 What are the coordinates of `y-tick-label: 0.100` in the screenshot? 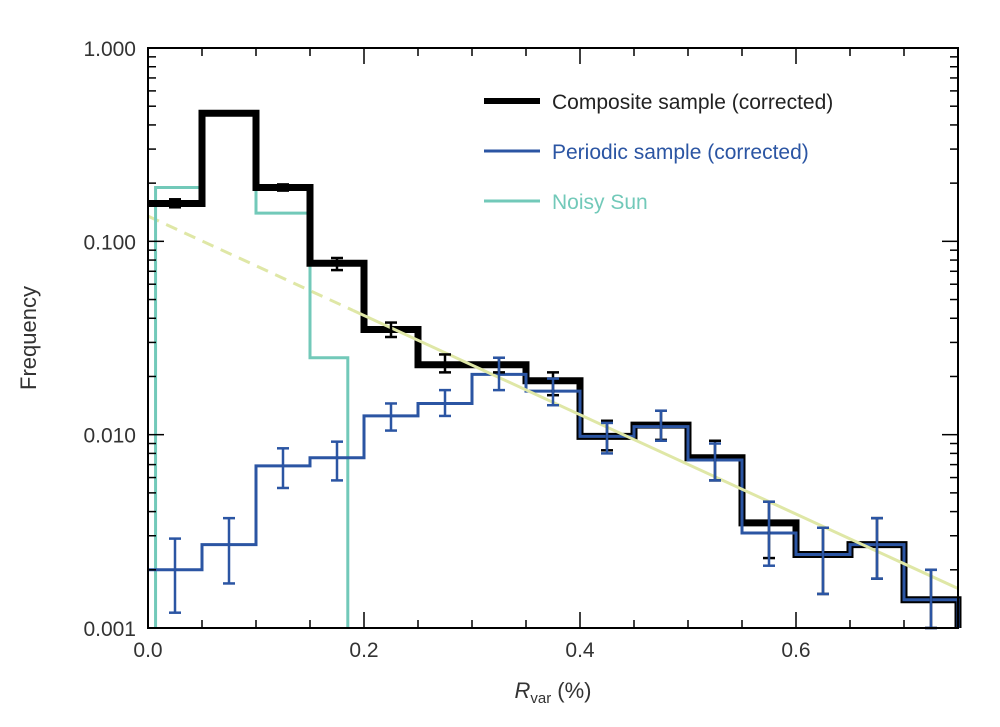 It's located at (109, 242).